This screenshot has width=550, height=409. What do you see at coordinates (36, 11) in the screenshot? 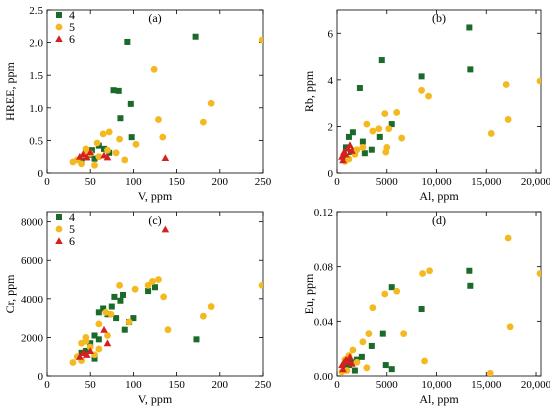
I see `y-tick-label: 2.5` at bounding box center [36, 11].